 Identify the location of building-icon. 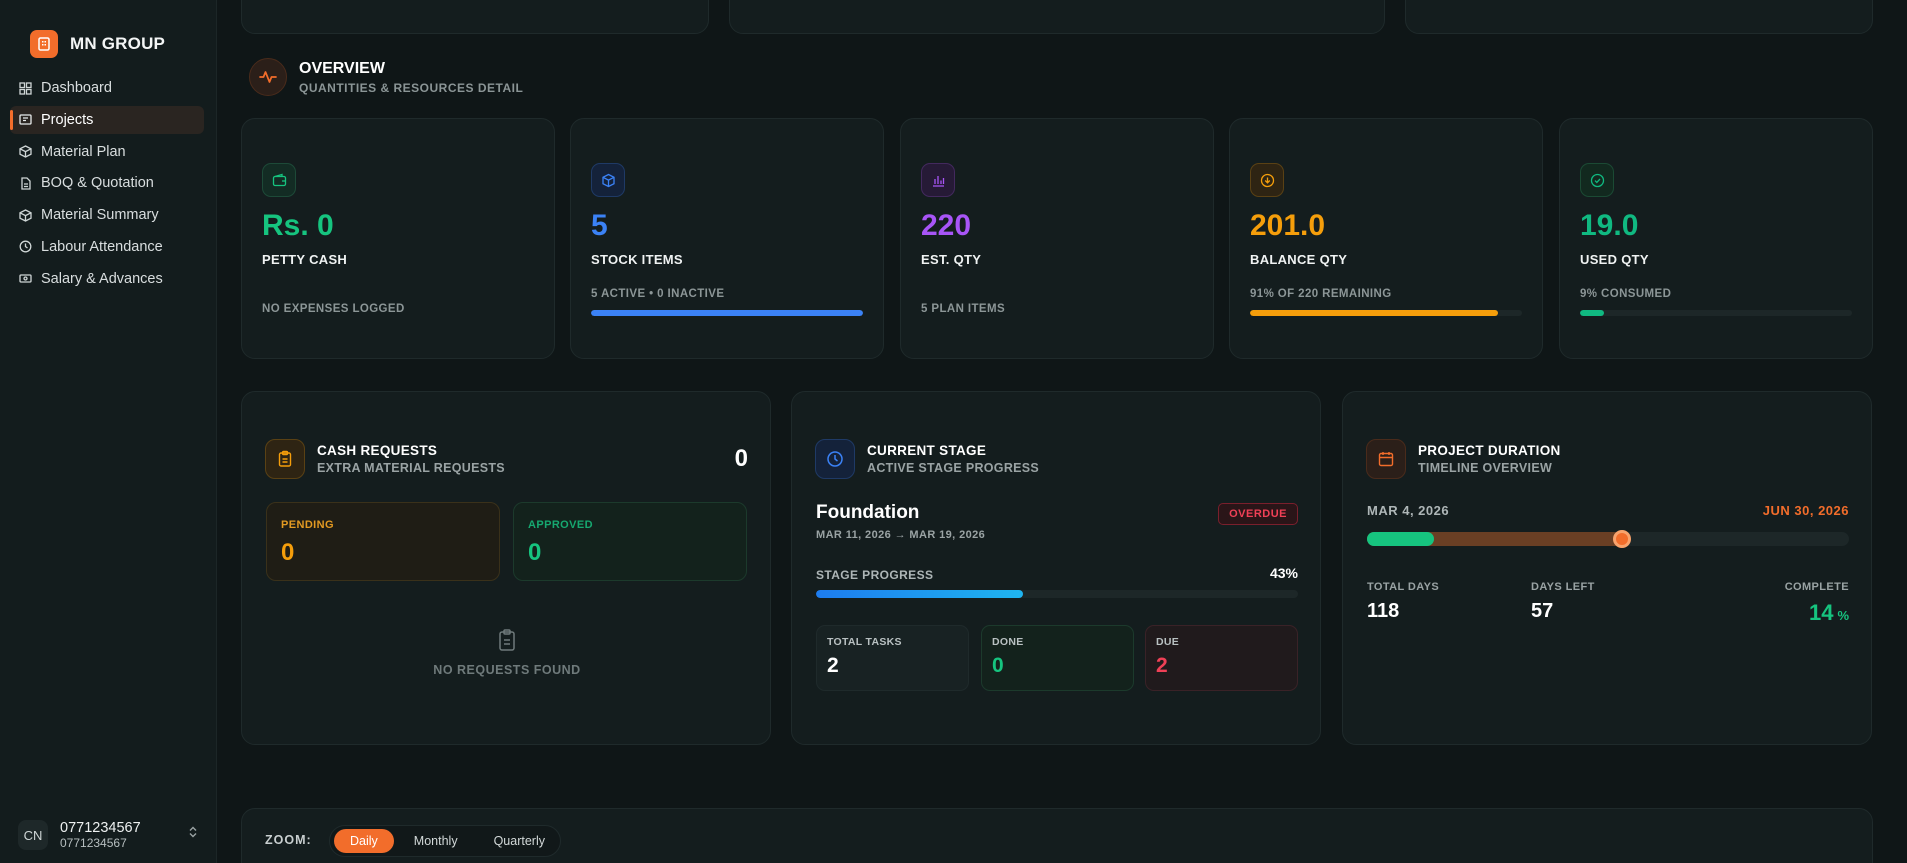
(44, 44).